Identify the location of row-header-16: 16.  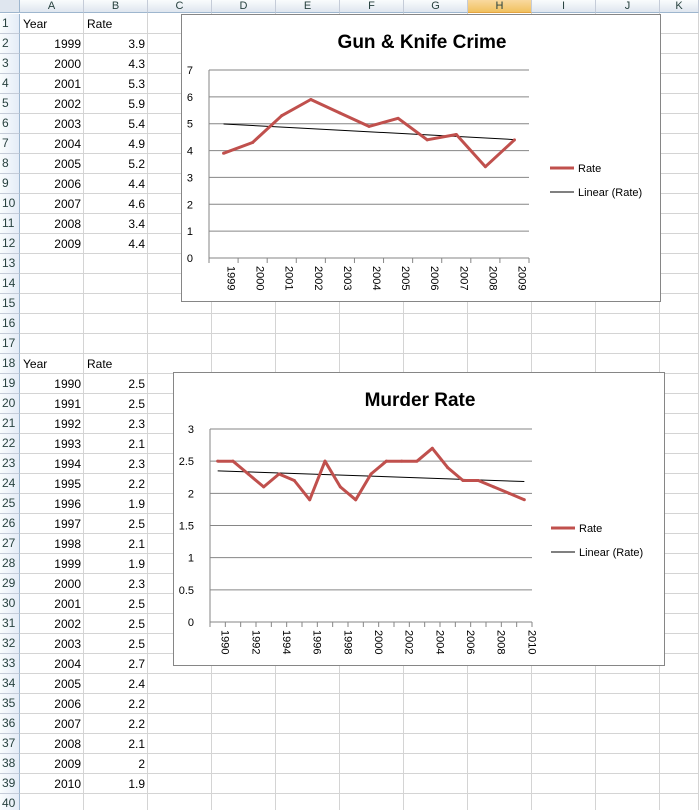
(10, 324).